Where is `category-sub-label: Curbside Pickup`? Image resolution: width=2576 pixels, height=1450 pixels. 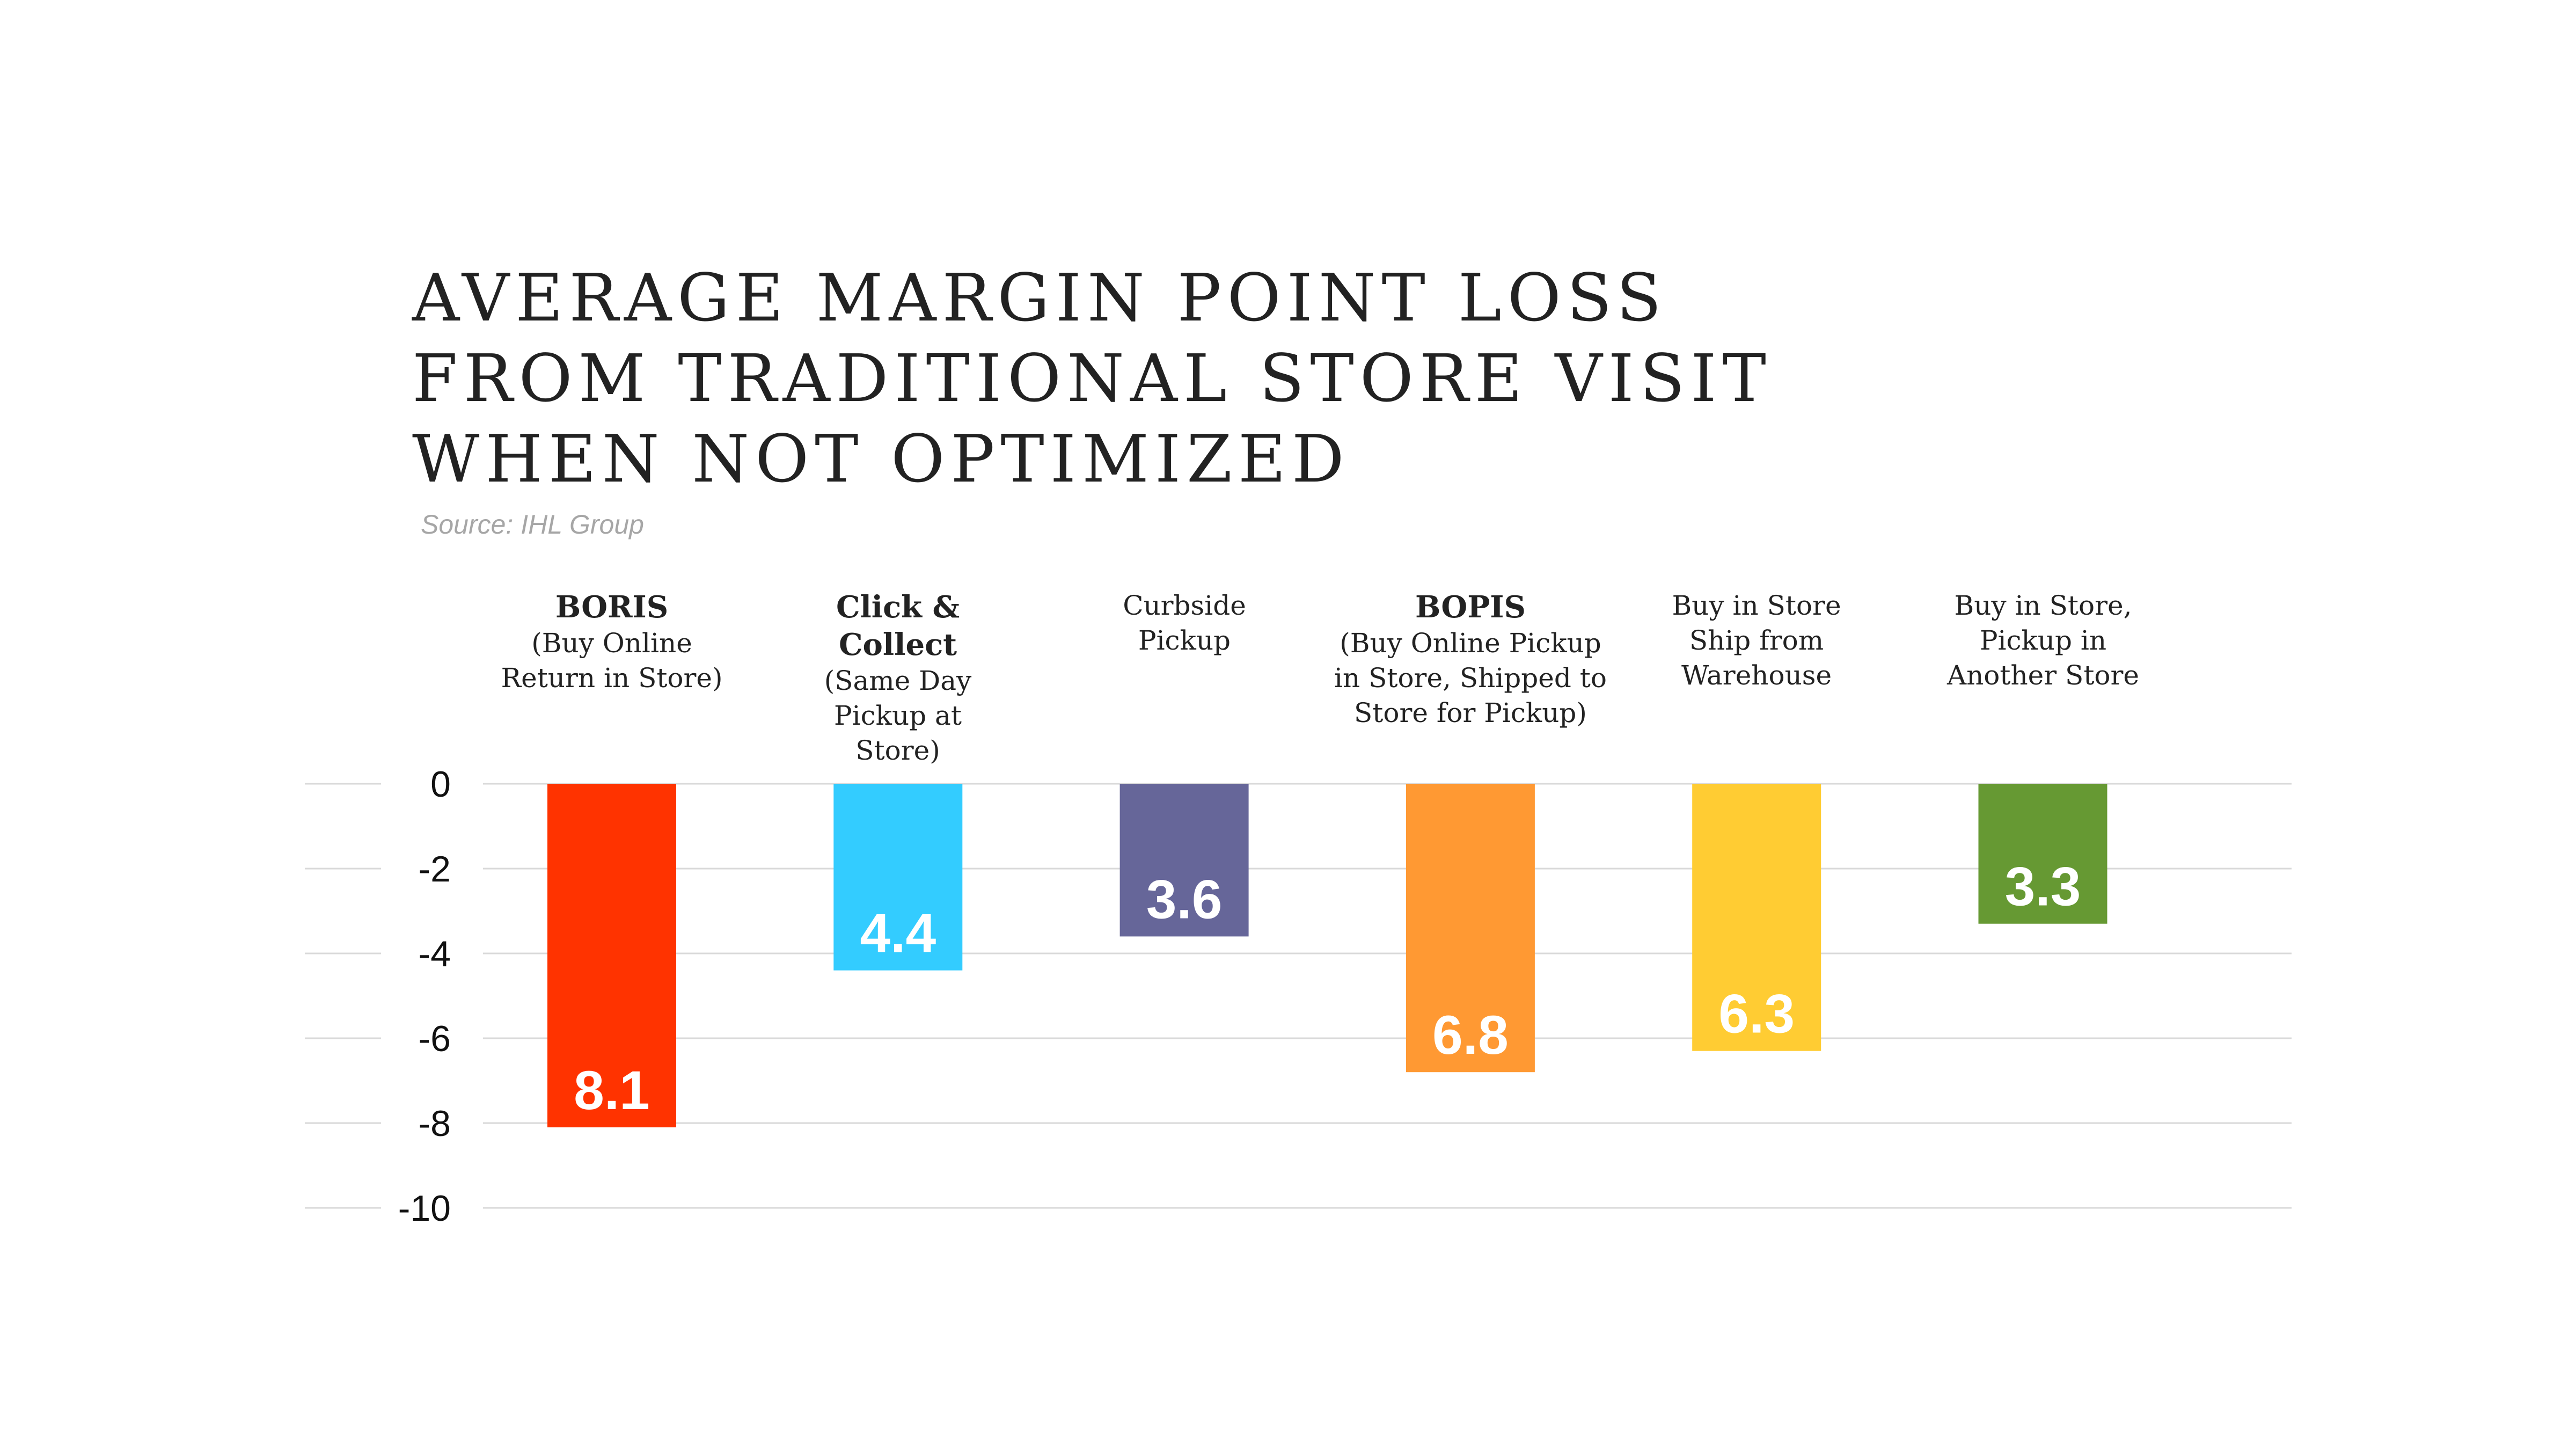 category-sub-label: Curbside Pickup is located at coordinates (1184, 623).